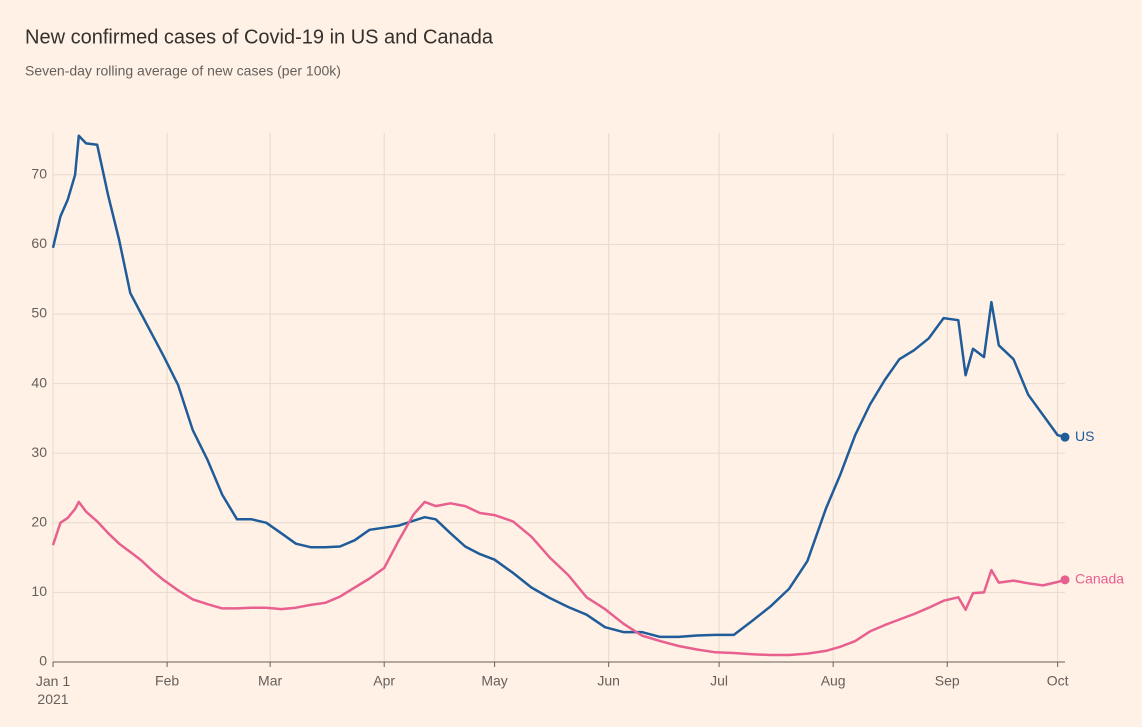  Describe the element at coordinates (167, 681) in the screenshot. I see `x-tick-label: Feb` at that location.